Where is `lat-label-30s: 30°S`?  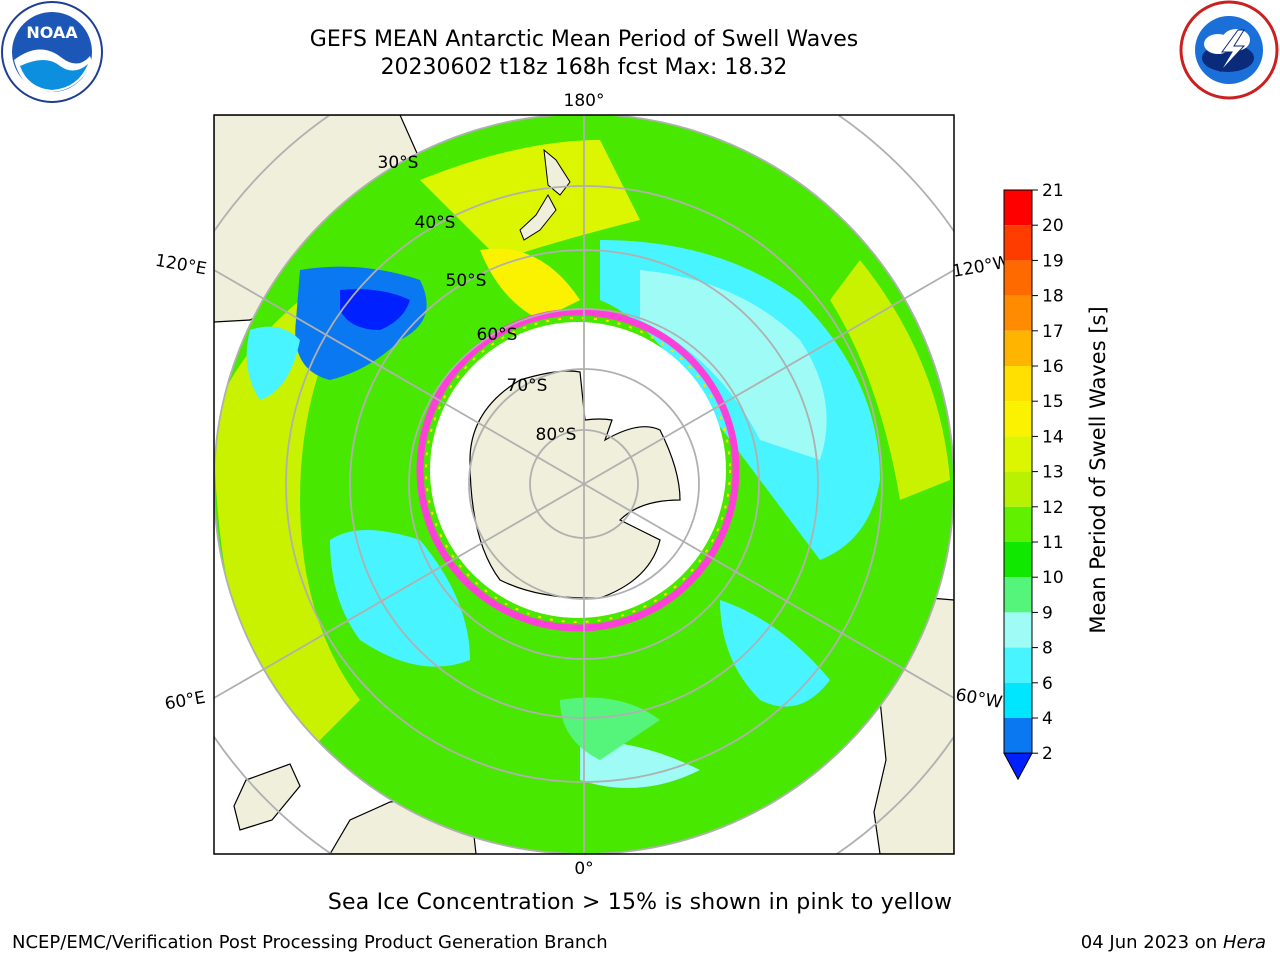 lat-label-30s: 30°S is located at coordinates (398, 163).